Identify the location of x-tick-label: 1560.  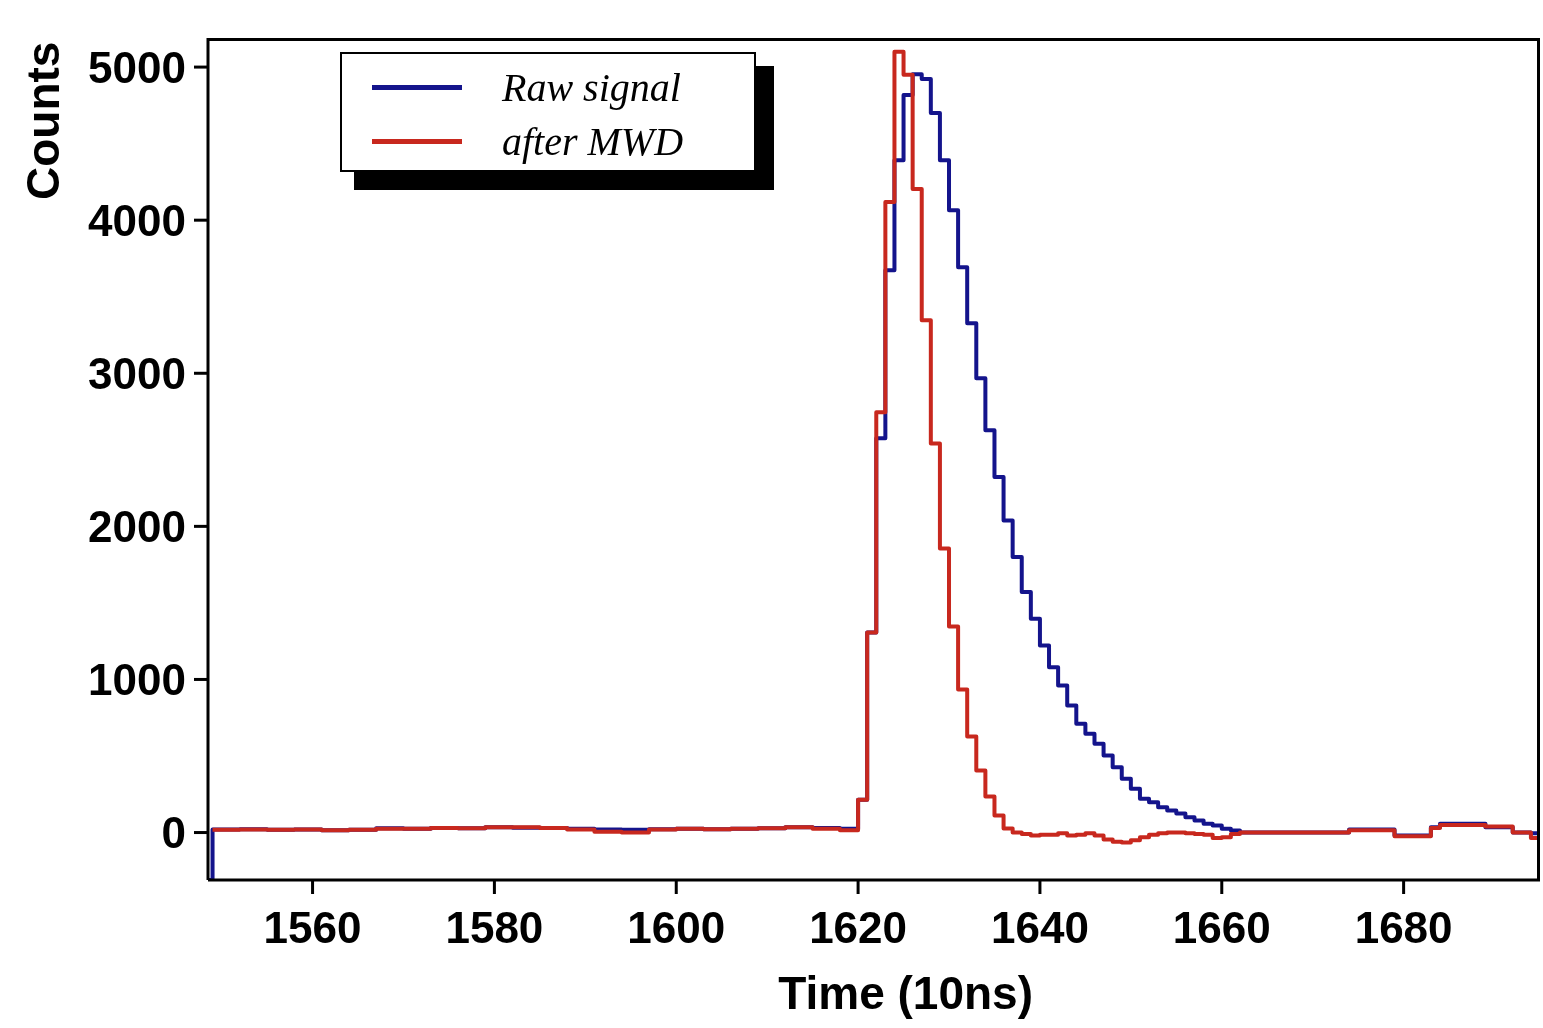
(312, 928).